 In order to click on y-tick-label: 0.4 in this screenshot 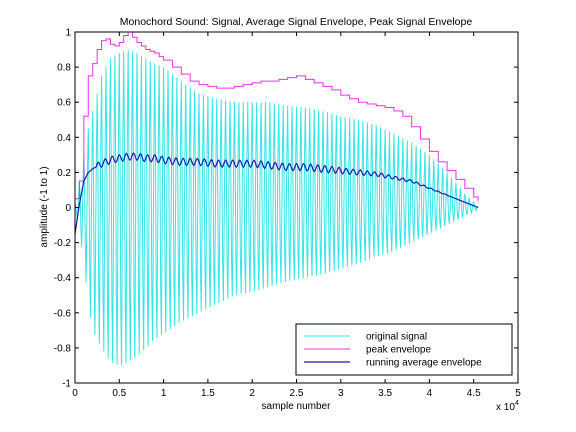, I will do `click(64, 138)`.